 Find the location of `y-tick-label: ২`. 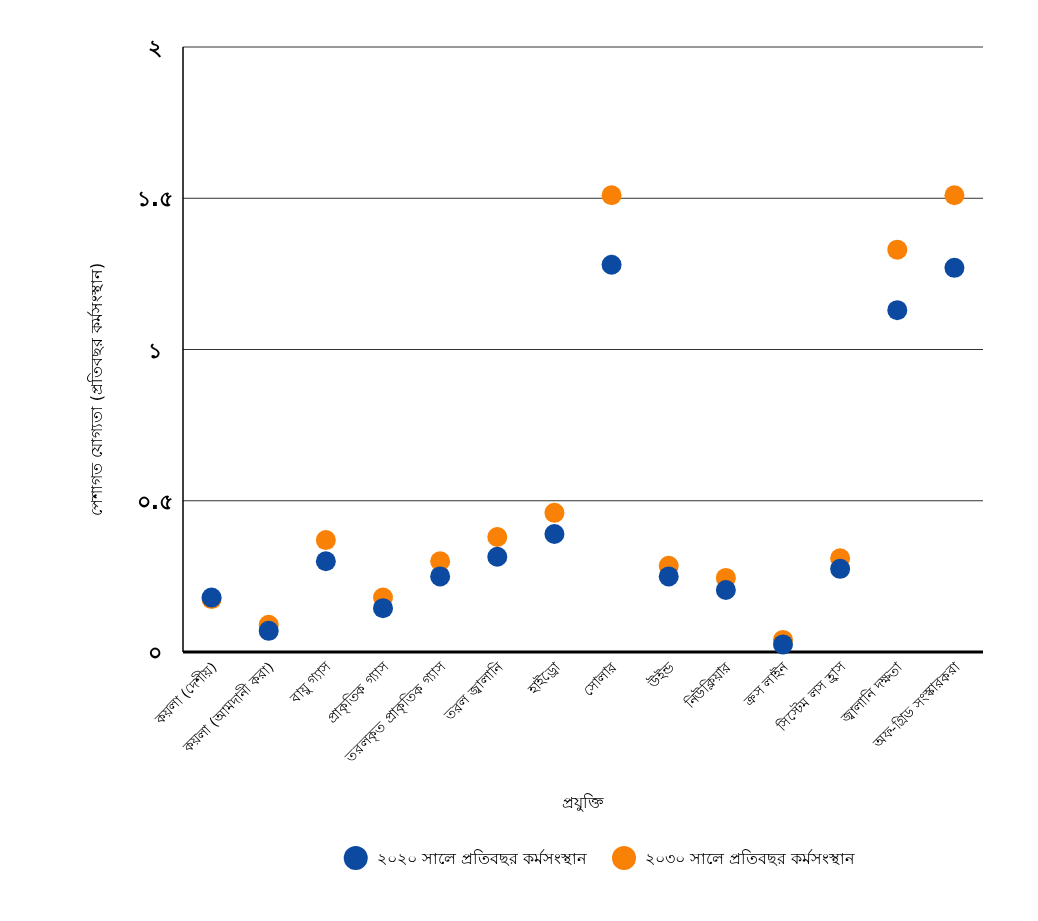

y-tick-label: ২ is located at coordinates (155, 47).